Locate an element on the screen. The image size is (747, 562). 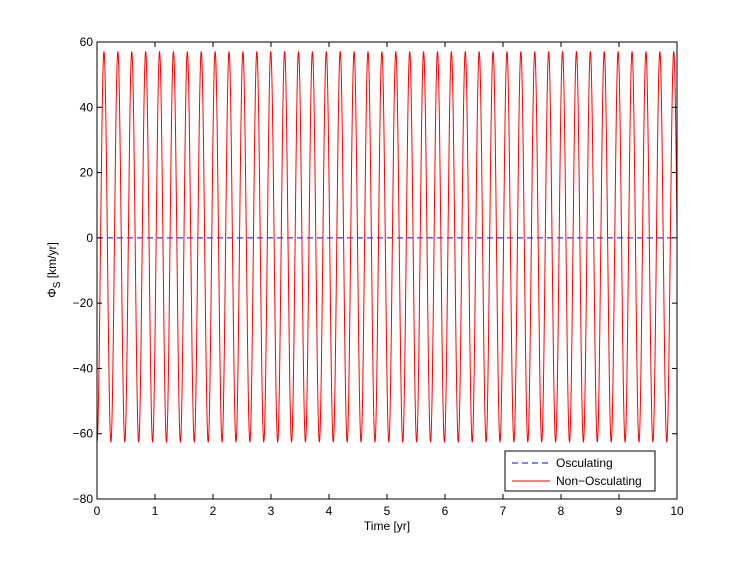
x-tick-label: 8 is located at coordinates (561, 511).